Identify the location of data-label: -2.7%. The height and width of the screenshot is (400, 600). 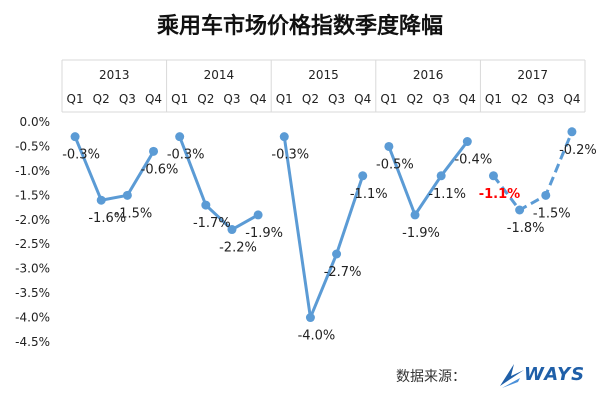
(343, 272).